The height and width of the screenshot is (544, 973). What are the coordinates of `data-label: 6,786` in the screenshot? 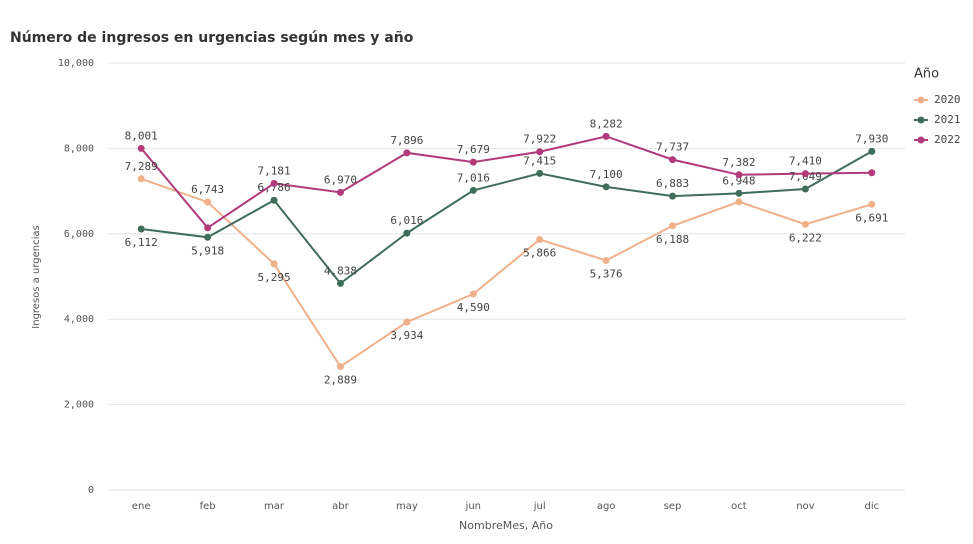 It's located at (273, 187).